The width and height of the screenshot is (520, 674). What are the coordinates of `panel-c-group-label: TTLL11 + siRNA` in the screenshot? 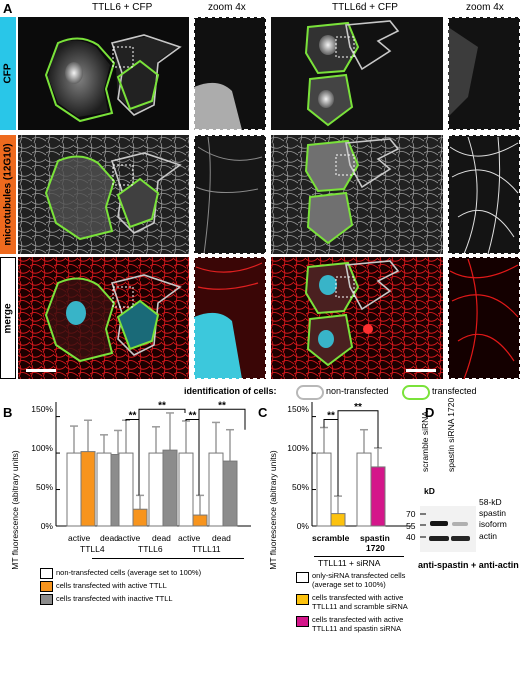 It's located at (349, 563).